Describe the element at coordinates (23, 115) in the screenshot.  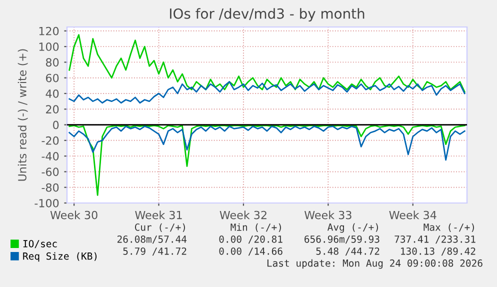
I see `y-axis-title: Units read (-) / write (+)` at that location.